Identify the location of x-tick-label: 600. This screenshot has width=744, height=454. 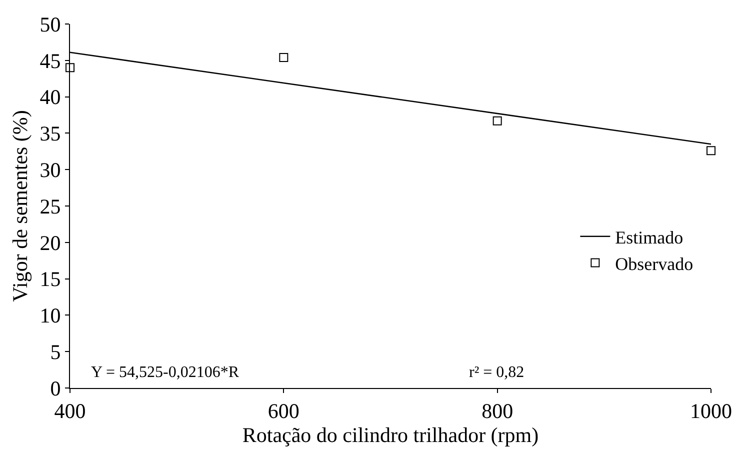
(284, 411).